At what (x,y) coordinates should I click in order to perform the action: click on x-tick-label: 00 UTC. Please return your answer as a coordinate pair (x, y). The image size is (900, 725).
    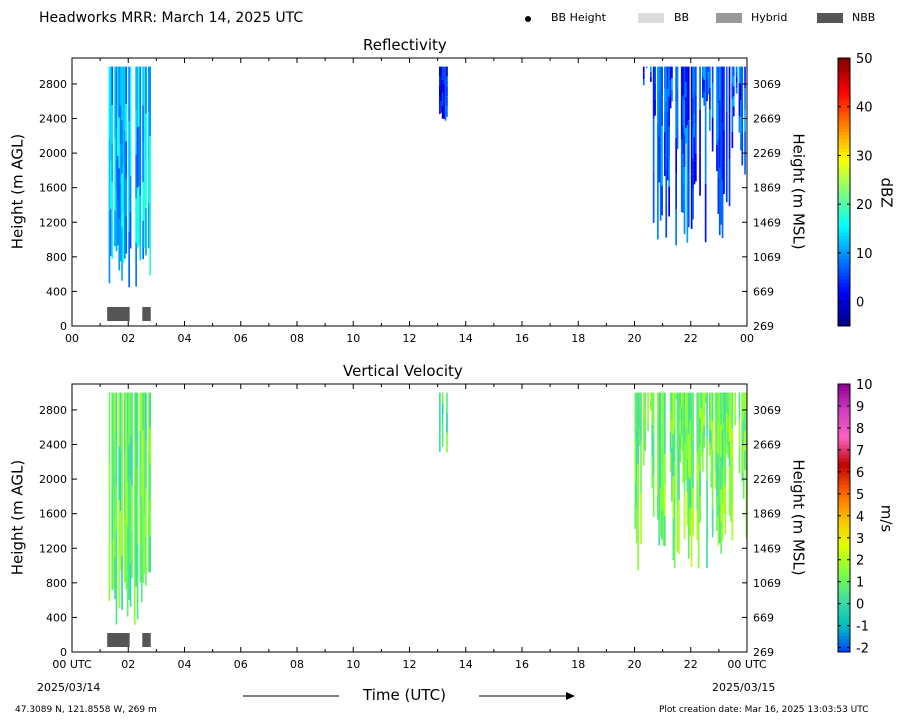
    Looking at the image, I should click on (747, 664).